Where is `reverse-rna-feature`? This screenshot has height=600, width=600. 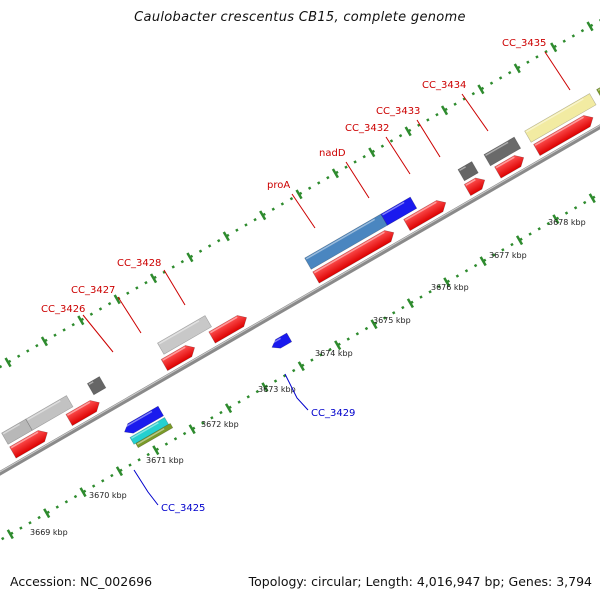 reverse-rna-feature is located at coordinates (154, 435).